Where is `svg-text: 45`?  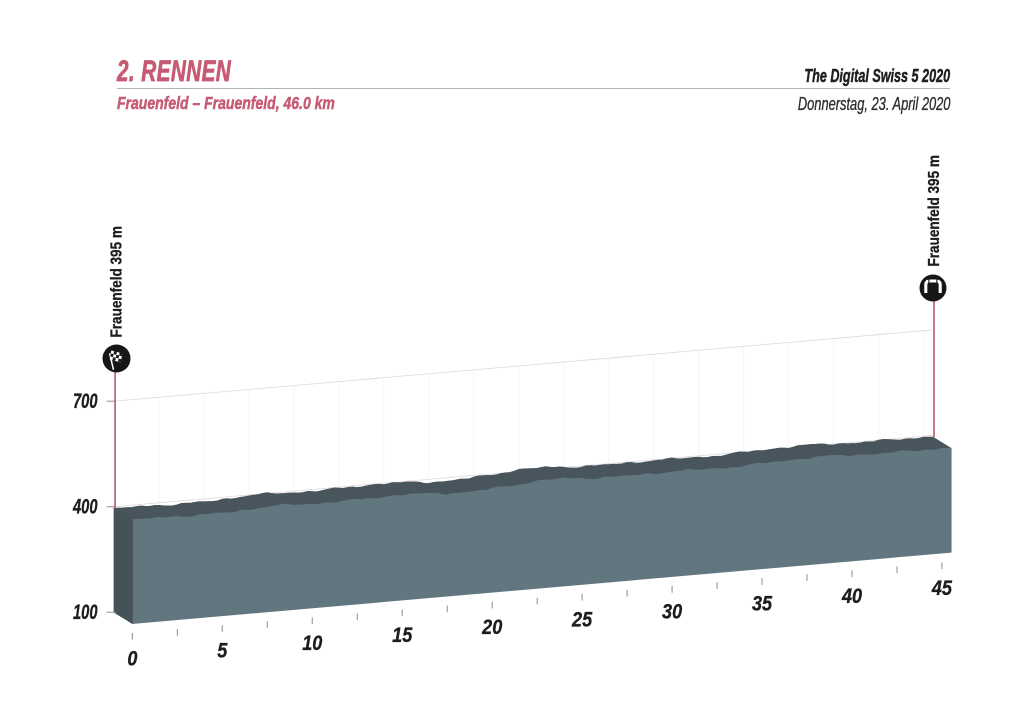 svg-text: 45 is located at coordinates (942, 589).